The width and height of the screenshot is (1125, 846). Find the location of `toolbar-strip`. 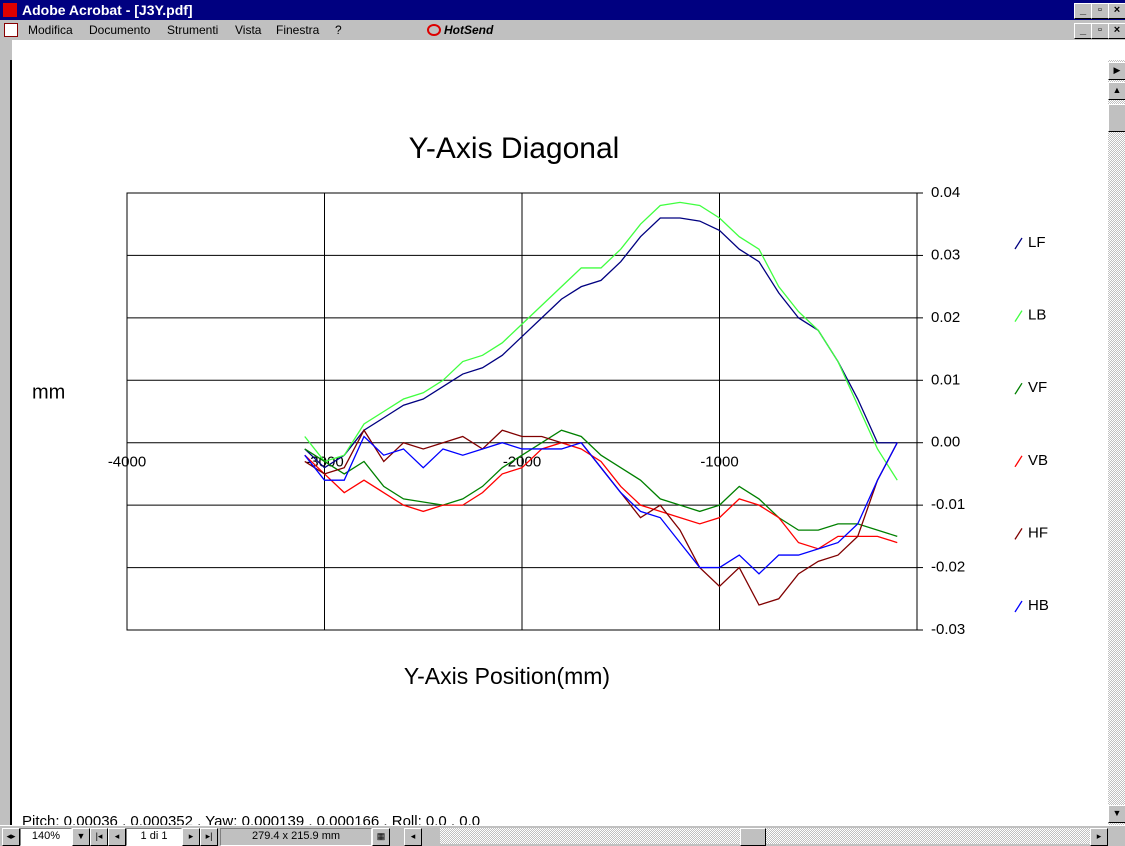

toolbar-strip is located at coordinates (562, 50).